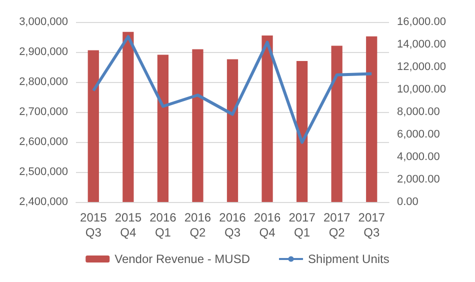  I want to click on x-tick-label: 2016 Q1, so click(163, 225).